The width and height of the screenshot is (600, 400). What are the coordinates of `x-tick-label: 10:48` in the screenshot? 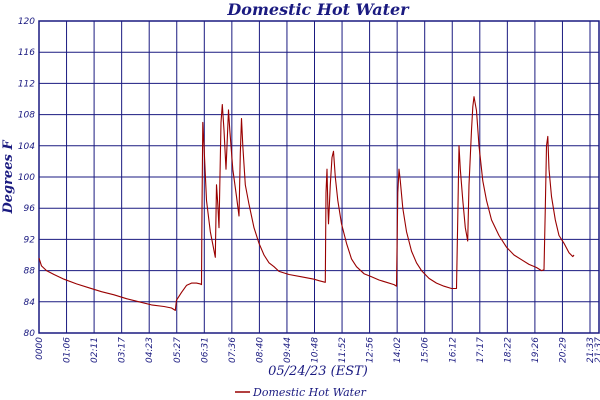 It's located at (316, 350).